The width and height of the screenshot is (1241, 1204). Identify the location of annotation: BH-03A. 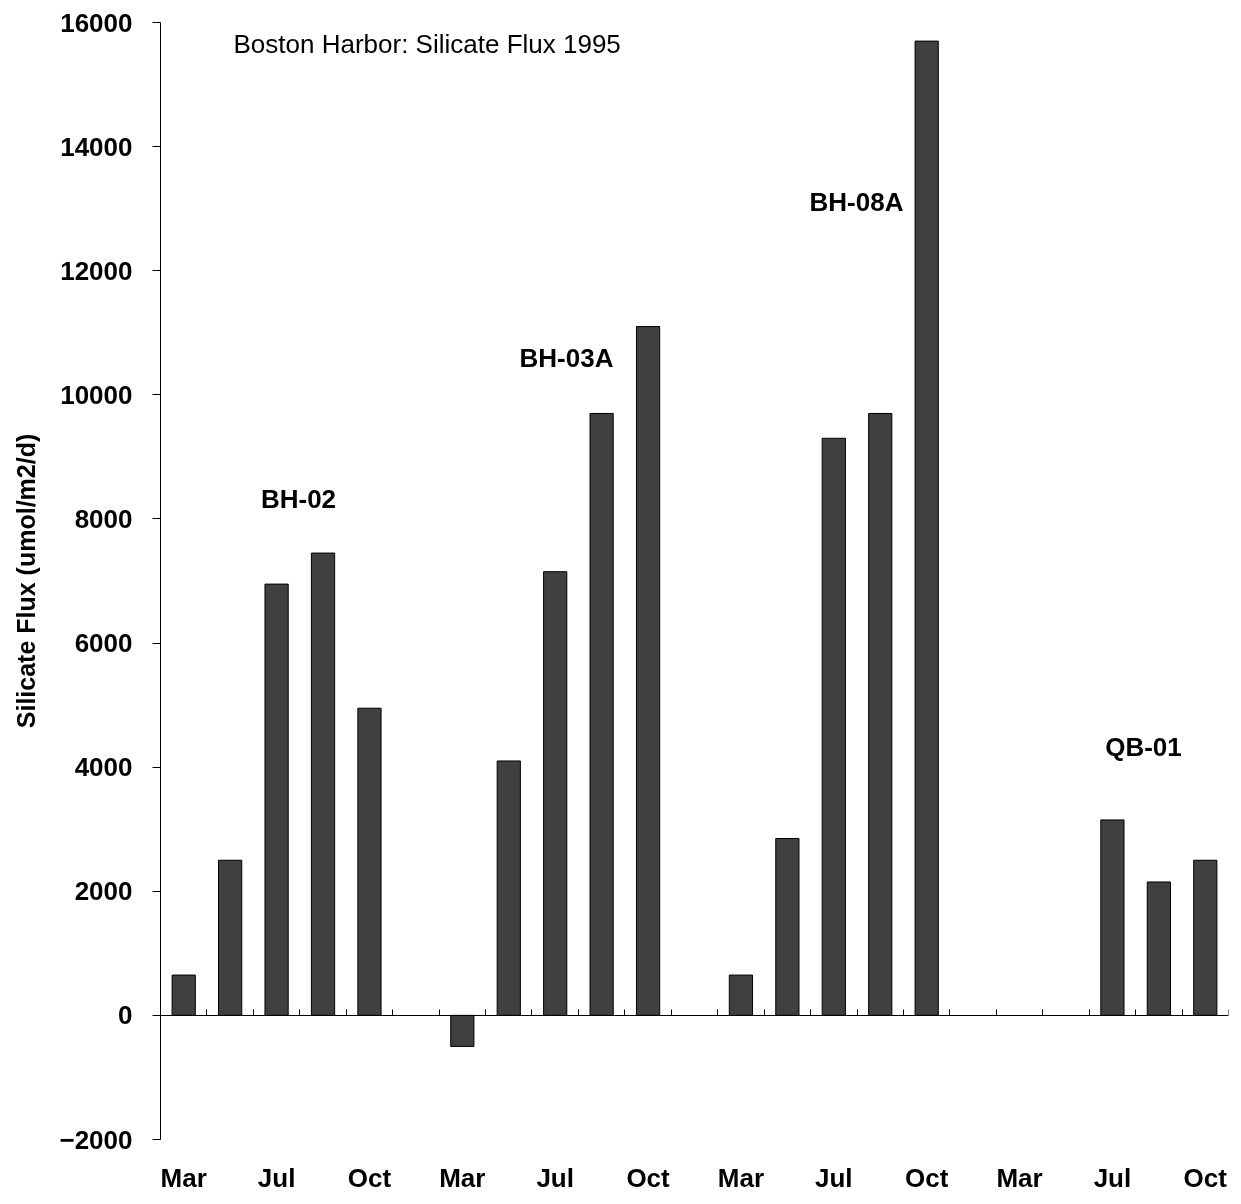
(566, 357).